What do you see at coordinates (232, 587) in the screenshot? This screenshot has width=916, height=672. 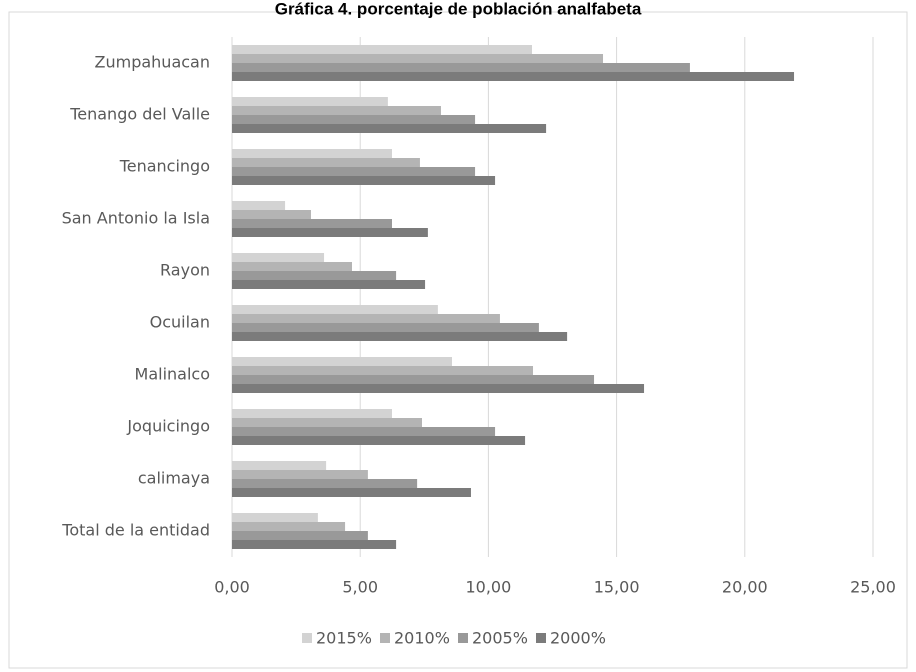 I see `x-tick-label: 0,00` at bounding box center [232, 587].